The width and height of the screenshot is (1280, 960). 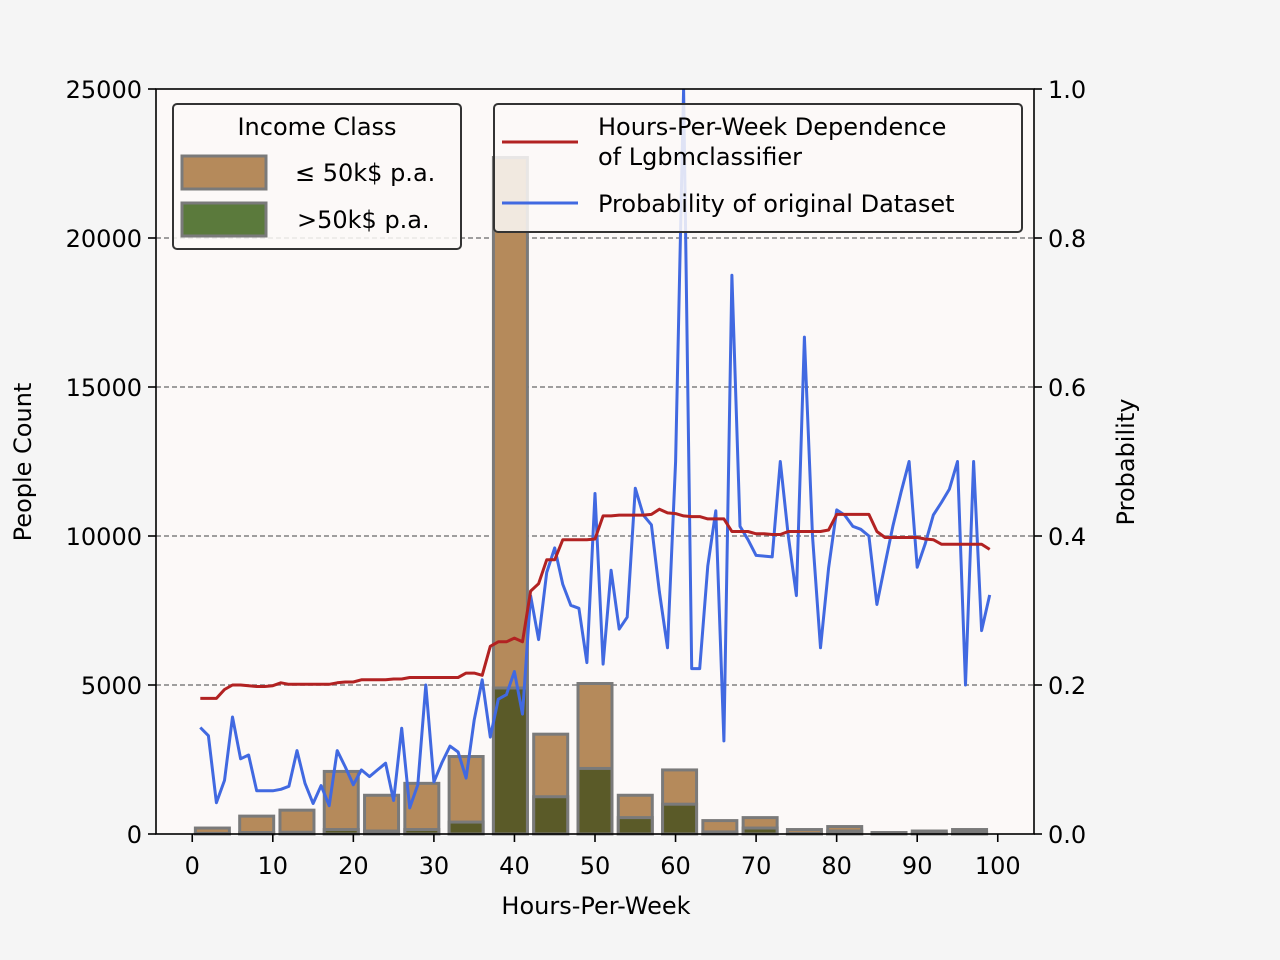 I want to click on y2-tick-label: 0.0, so click(x=1067, y=835).